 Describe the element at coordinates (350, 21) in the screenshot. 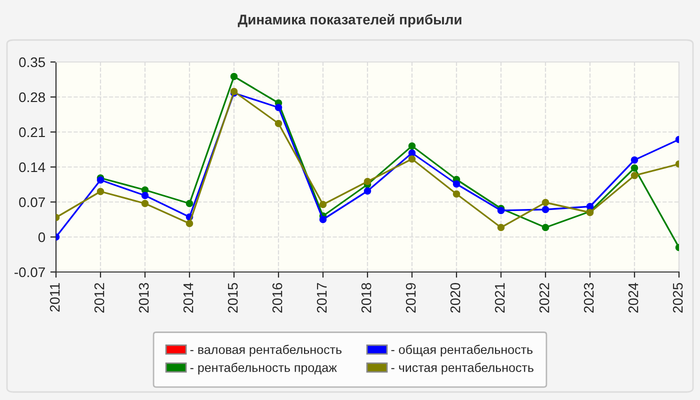

I see `chart-title: Динамика показателей прибыли` at that location.